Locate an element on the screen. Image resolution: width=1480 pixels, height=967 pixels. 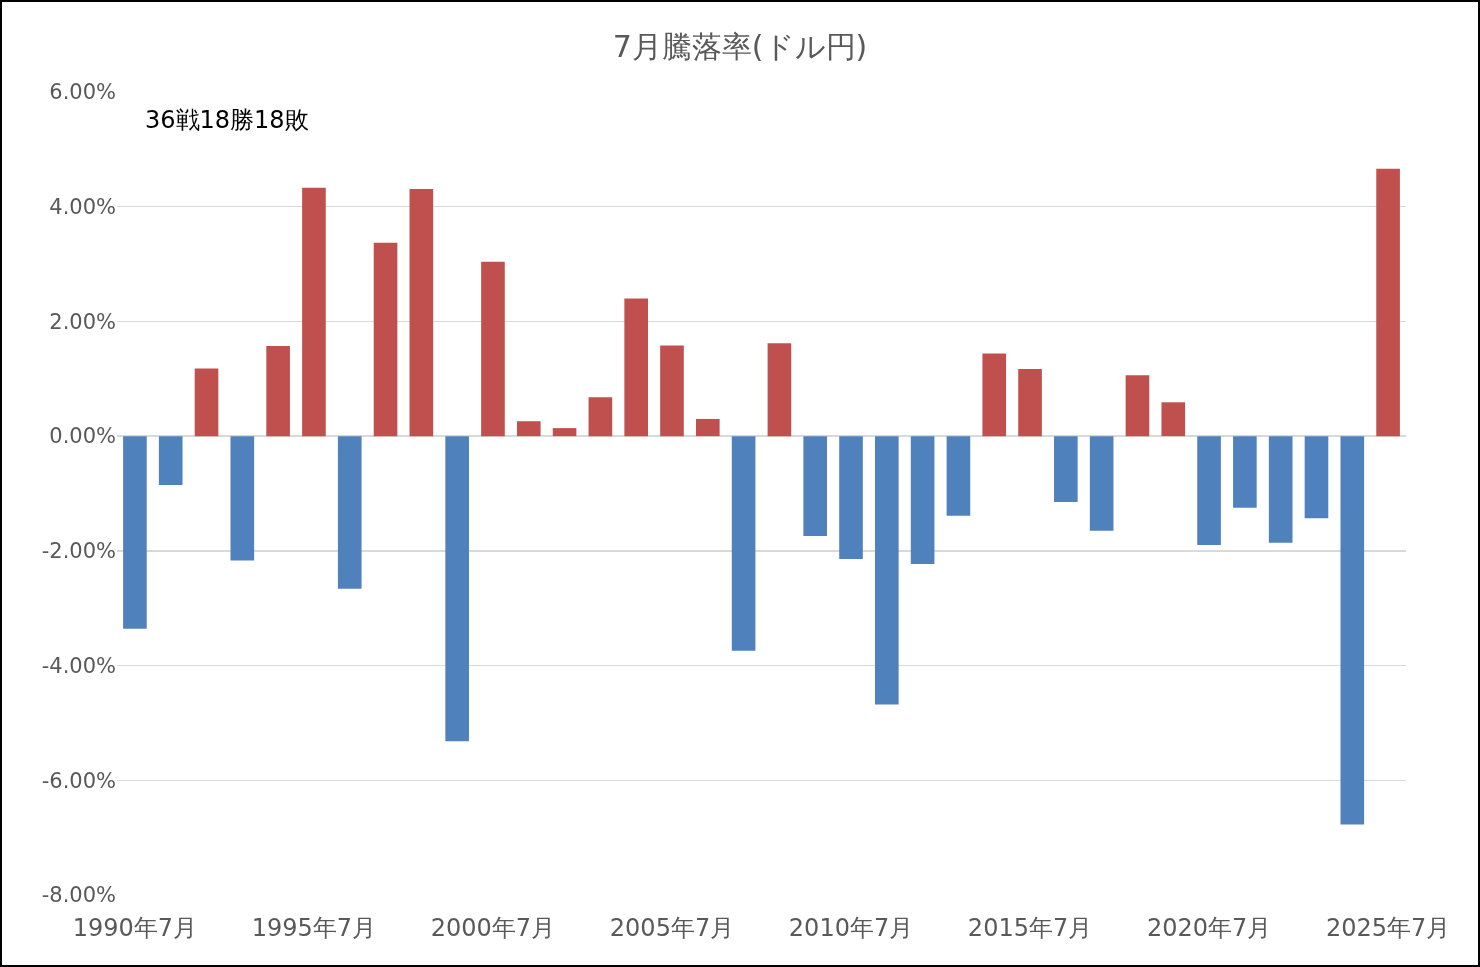
y-tick-label: 2.00% is located at coordinates (82, 321).